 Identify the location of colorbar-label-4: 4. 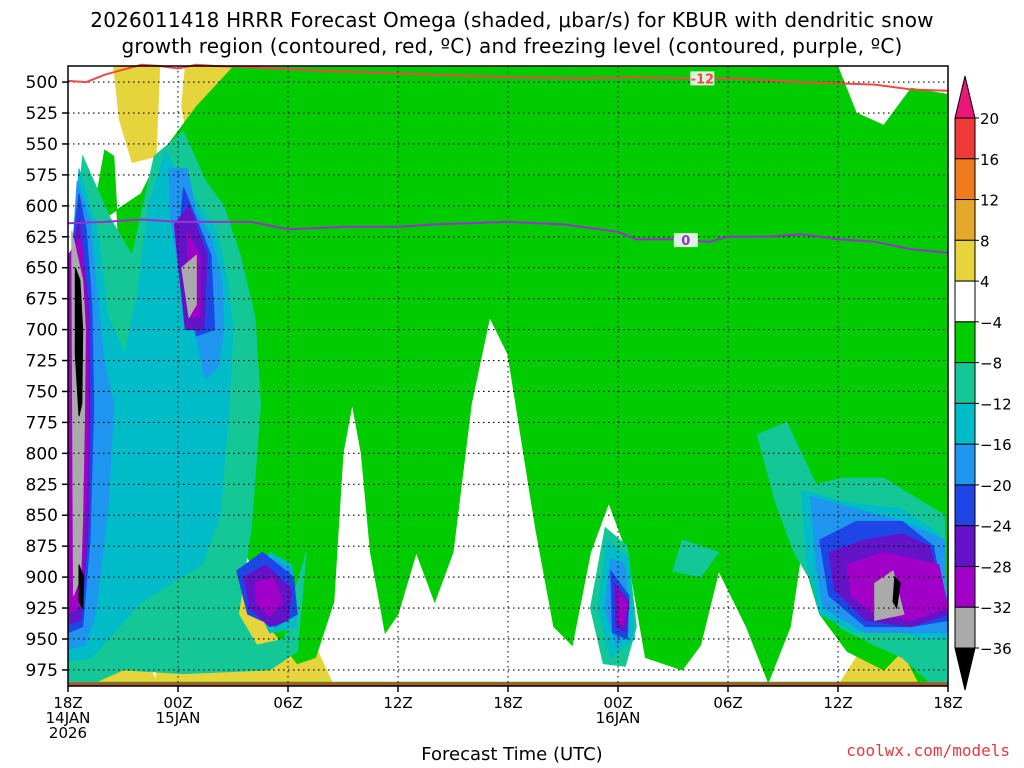
(985, 282).